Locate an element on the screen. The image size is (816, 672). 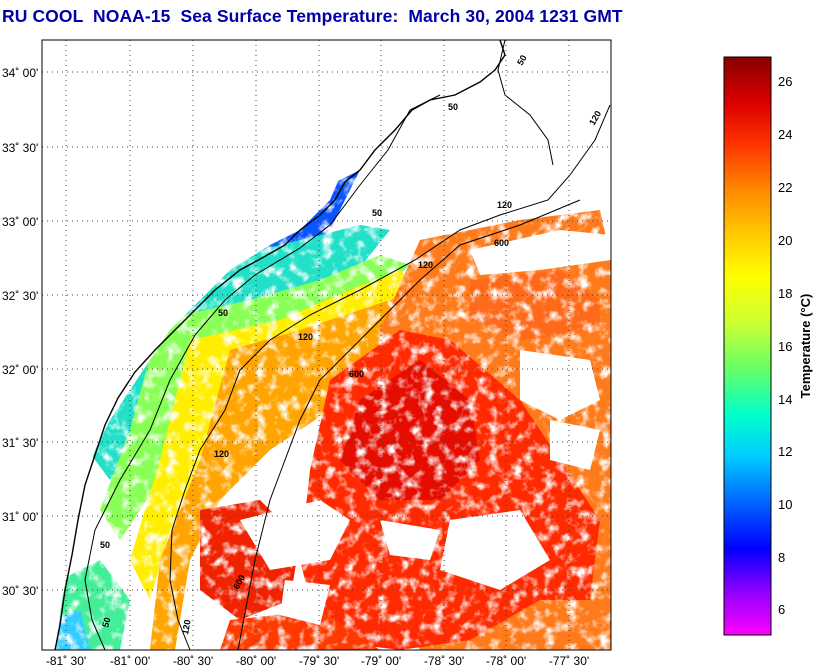
colorbar-tick-label: 20 is located at coordinates (785, 240).